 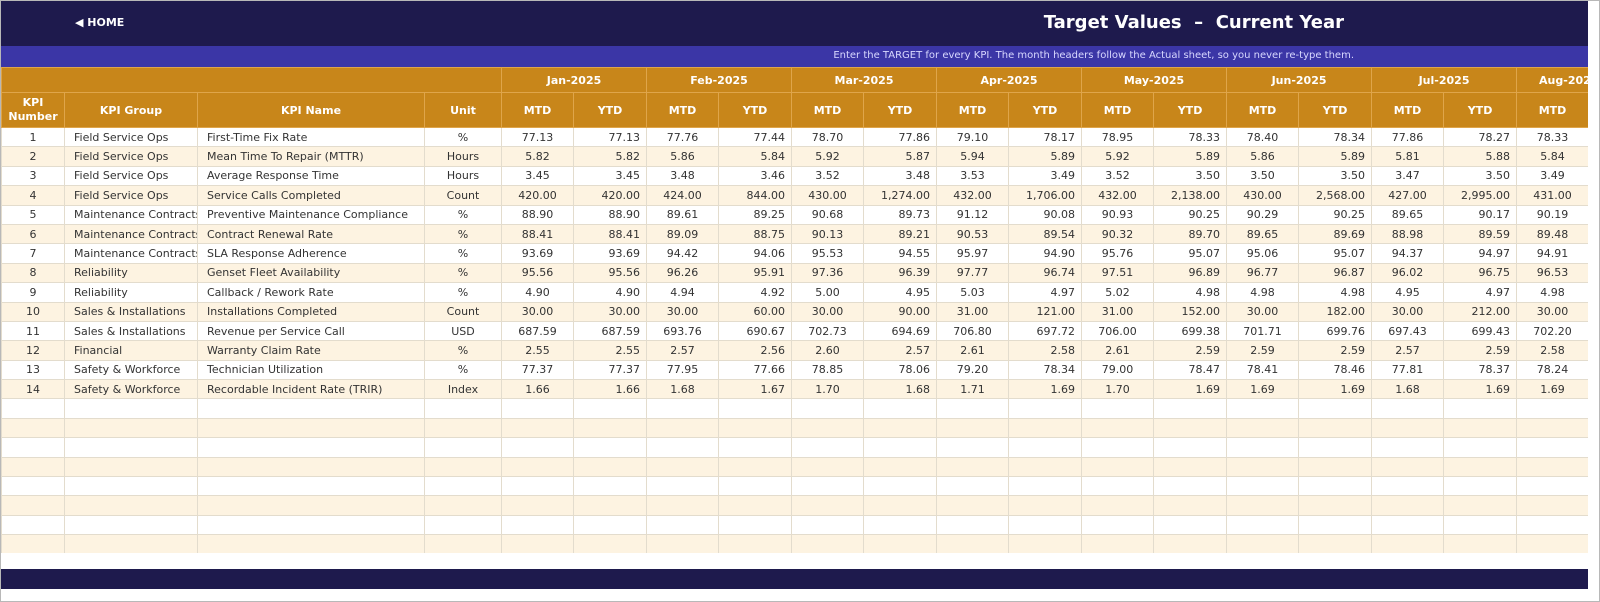 What do you see at coordinates (1263, 137) in the screenshot?
I see `target-value: 78.40` at bounding box center [1263, 137].